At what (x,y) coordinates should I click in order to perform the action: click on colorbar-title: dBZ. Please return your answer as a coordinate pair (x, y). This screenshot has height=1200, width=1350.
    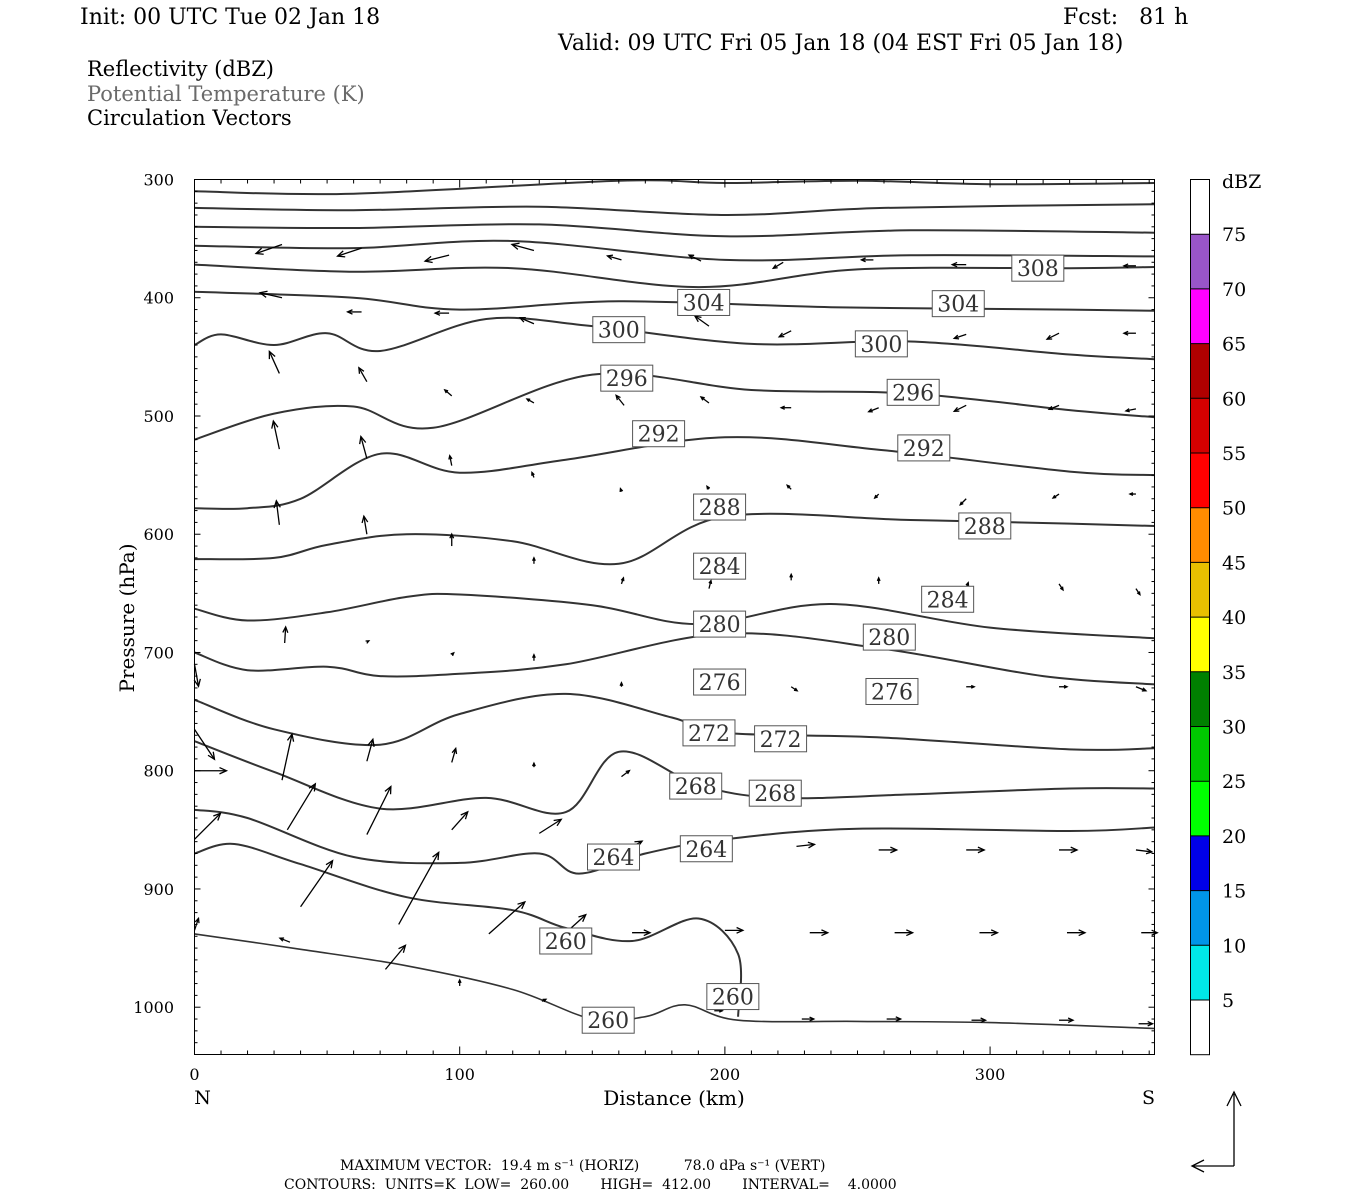
    Looking at the image, I should click on (1241, 182).